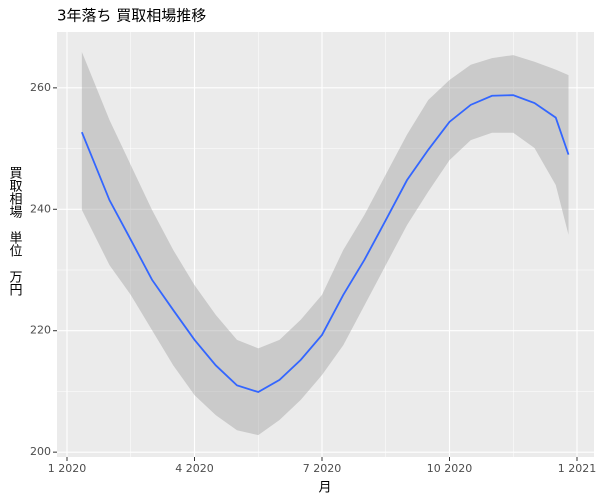  What do you see at coordinates (40, 208) in the screenshot?
I see `y-tick-label: 240` at bounding box center [40, 208].